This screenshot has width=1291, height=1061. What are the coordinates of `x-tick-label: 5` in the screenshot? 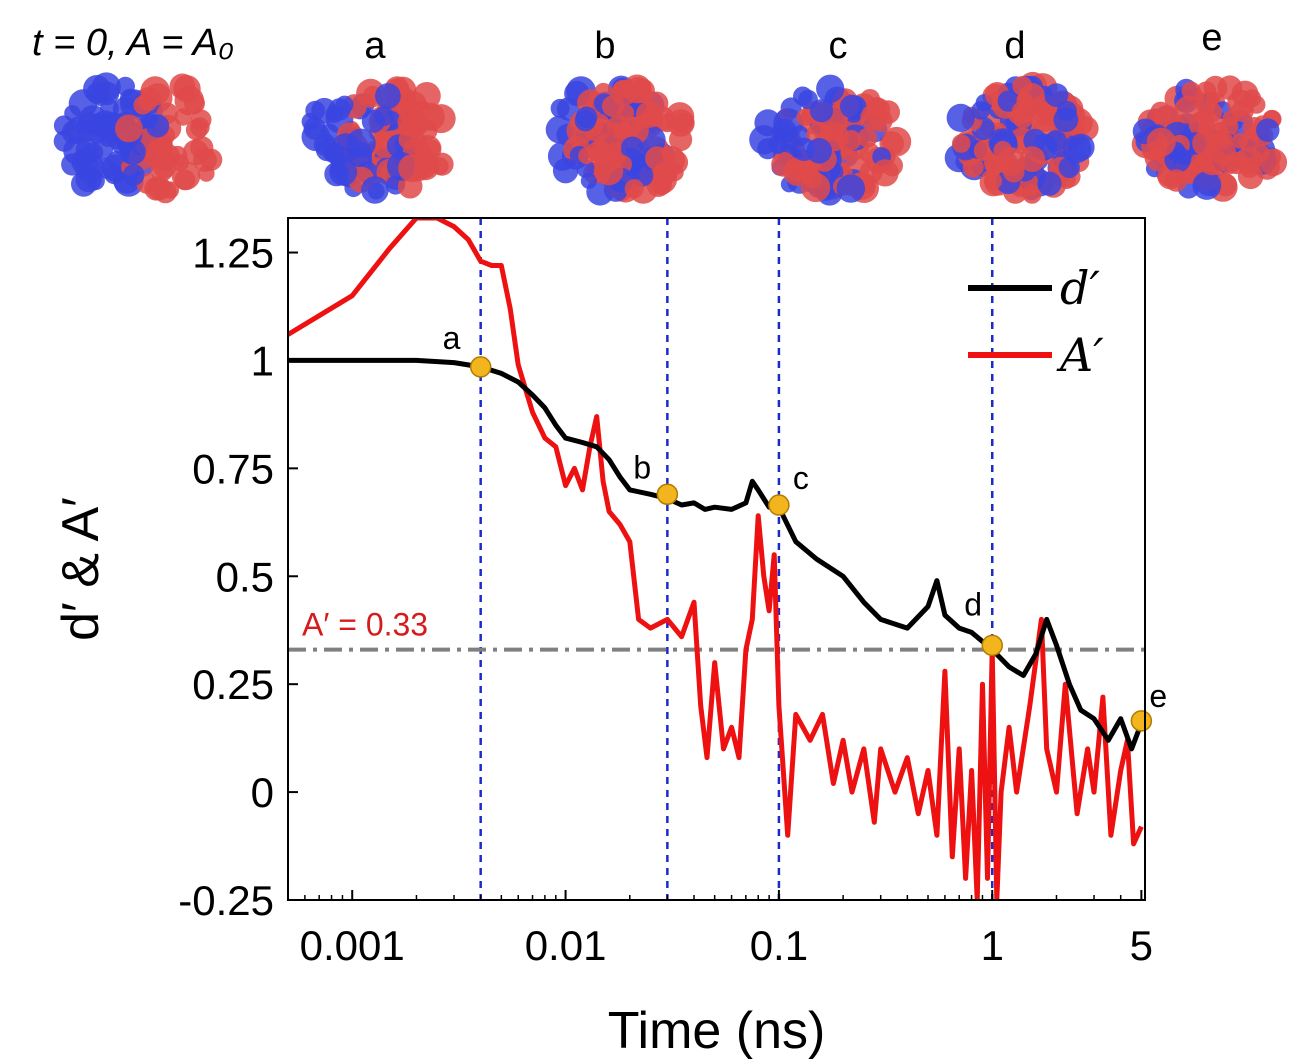 It's located at (1141, 945).